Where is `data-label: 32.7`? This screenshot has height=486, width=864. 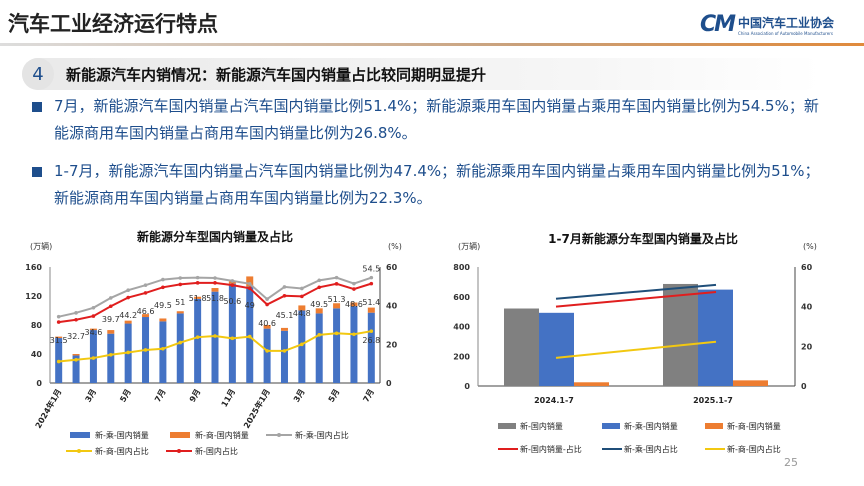 data-label: 32.7 is located at coordinates (76, 336).